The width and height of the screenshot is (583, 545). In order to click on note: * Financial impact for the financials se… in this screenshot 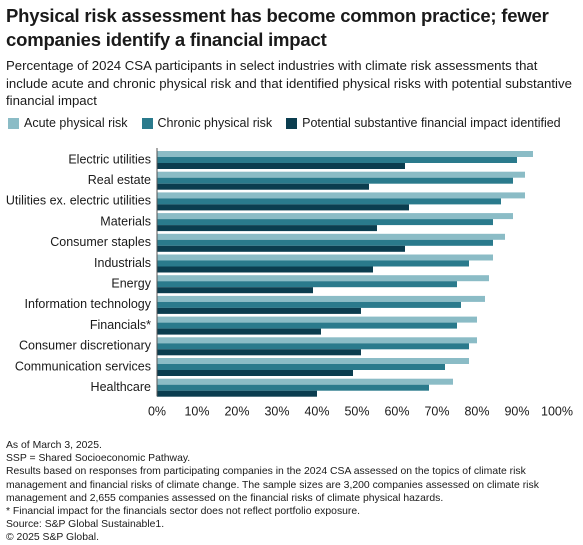, I will do `click(183, 512)`.